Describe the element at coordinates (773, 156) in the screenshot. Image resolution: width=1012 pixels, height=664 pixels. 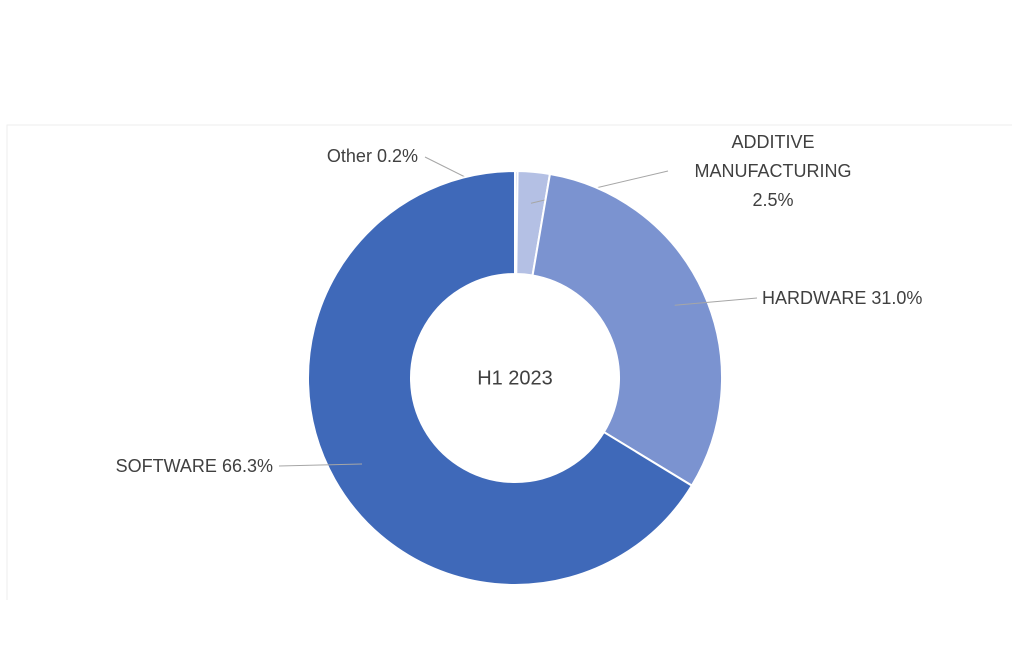
I see `category-label: ADDITIVE MANUFACTURING` at that location.